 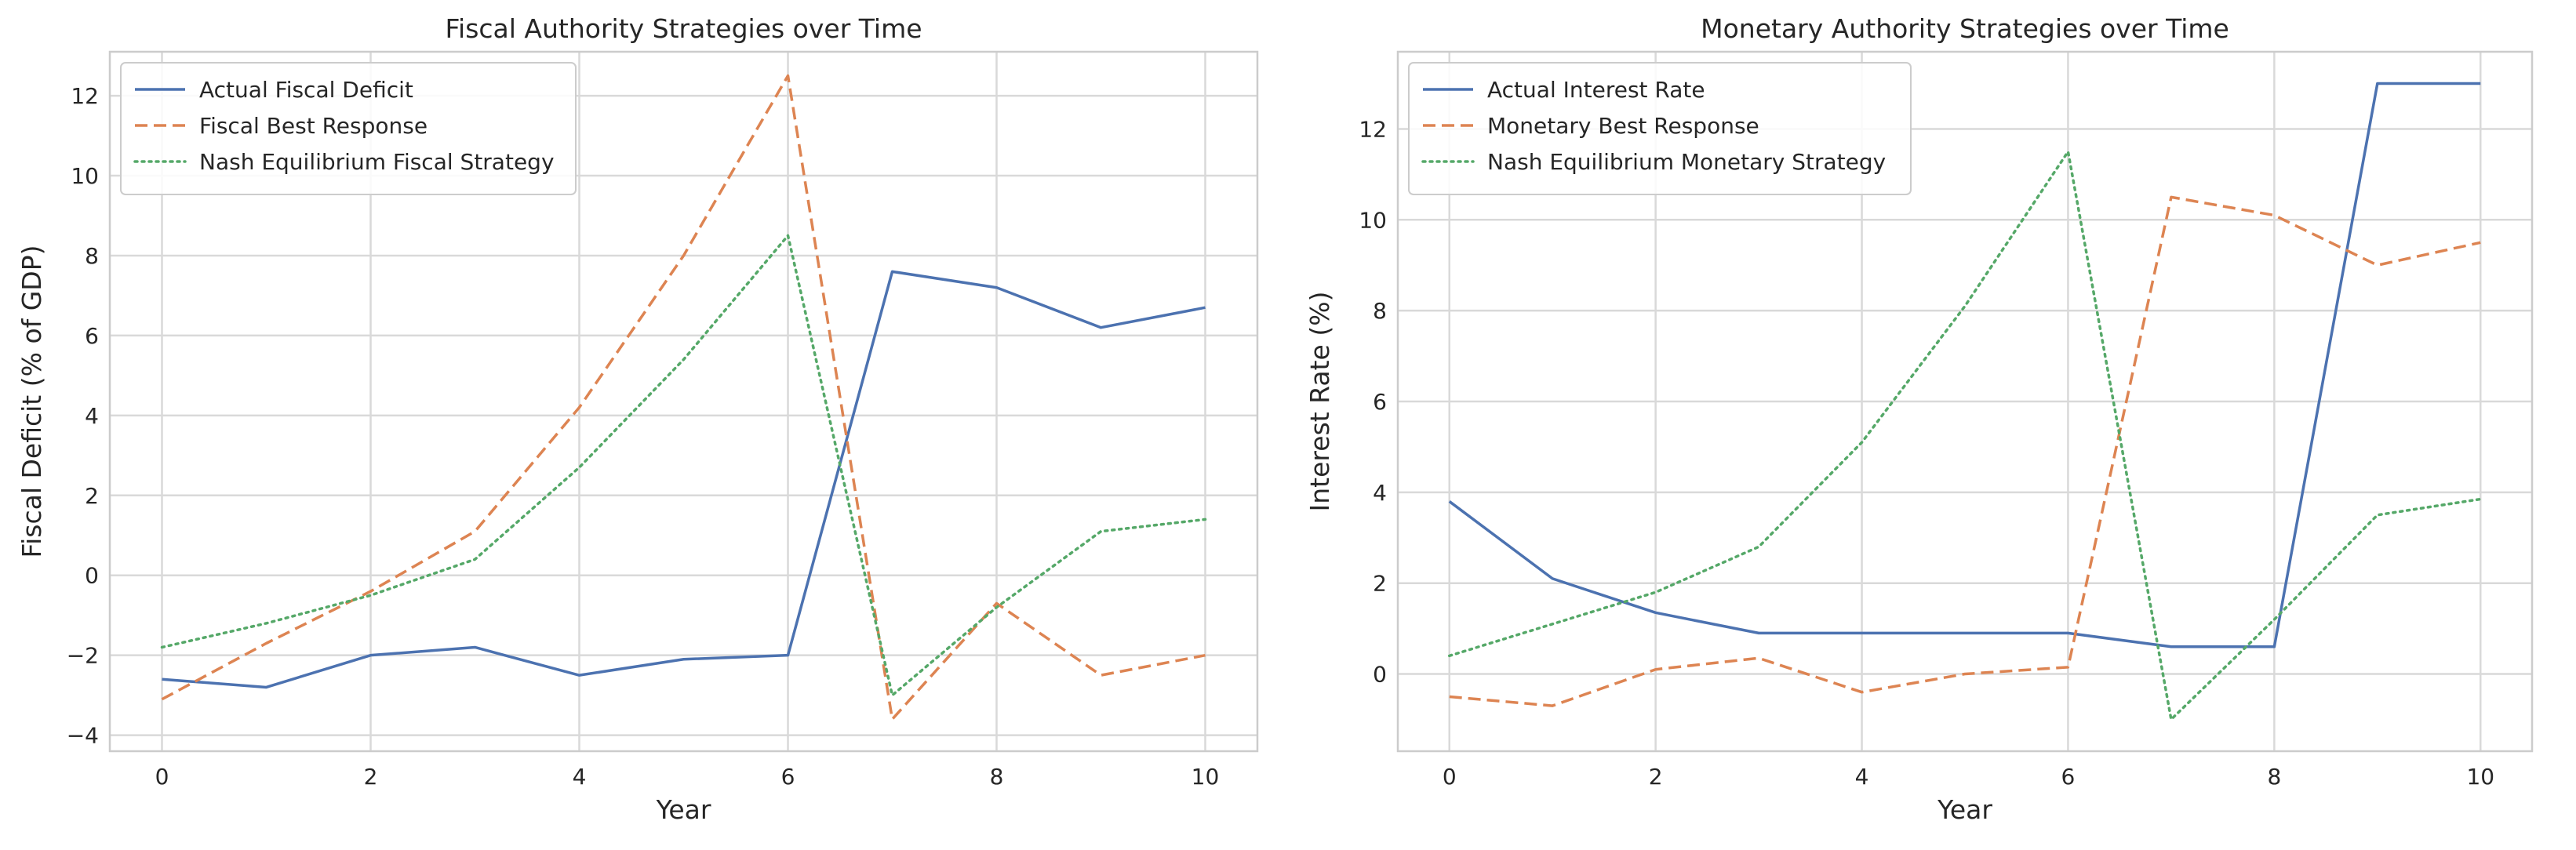 What do you see at coordinates (377, 162) in the screenshot?
I see `legend-label: Nash Equilibrium Fiscal Strategy` at bounding box center [377, 162].